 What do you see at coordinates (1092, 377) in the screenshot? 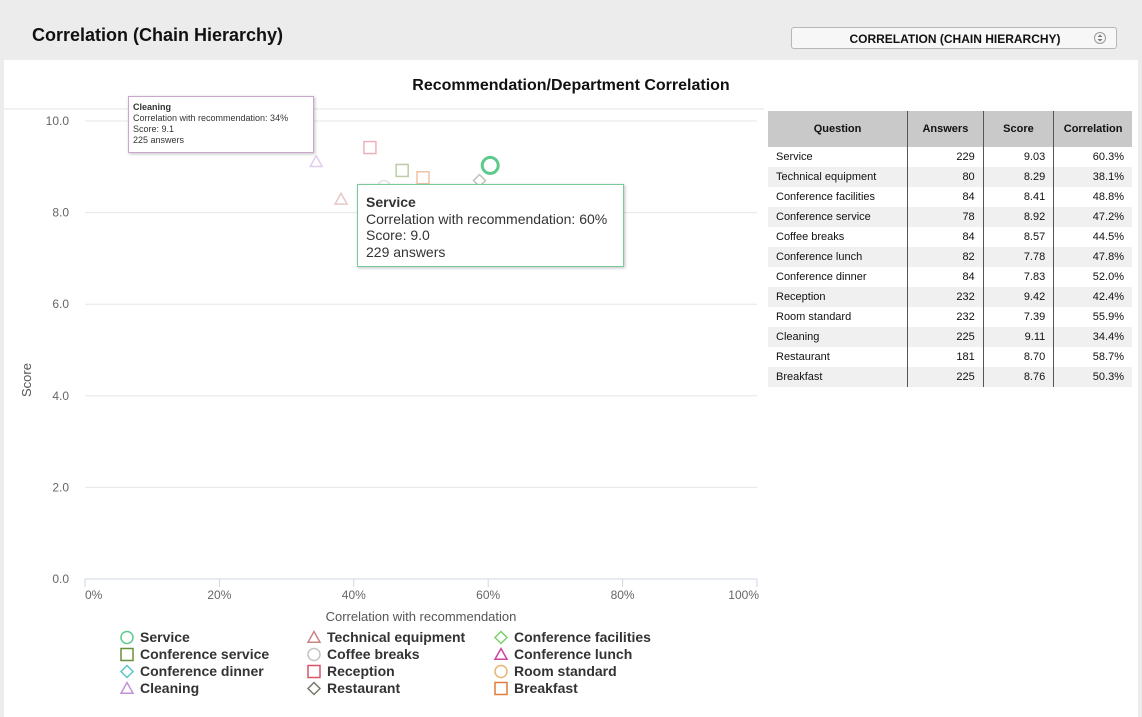
I see `table-cell-correlation: 50.3%` at bounding box center [1092, 377].